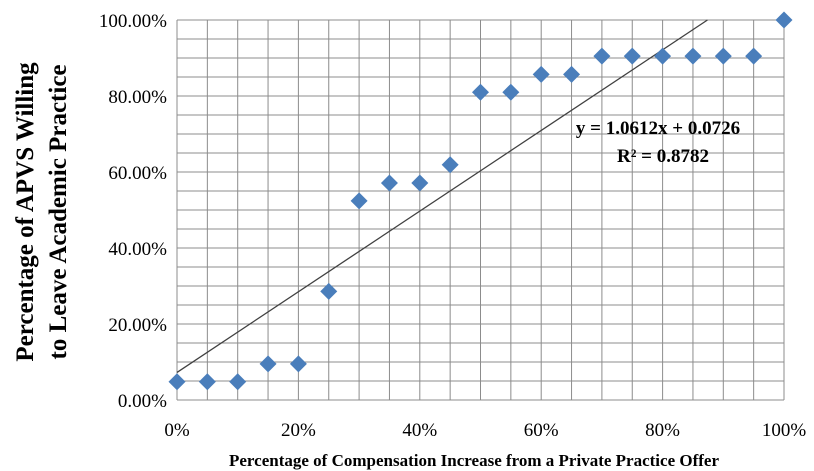 The width and height of the screenshot is (814, 471). Describe the element at coordinates (658, 128) in the screenshot. I see `trendline-equation: y = 1.0612x + 0.0726` at that location.